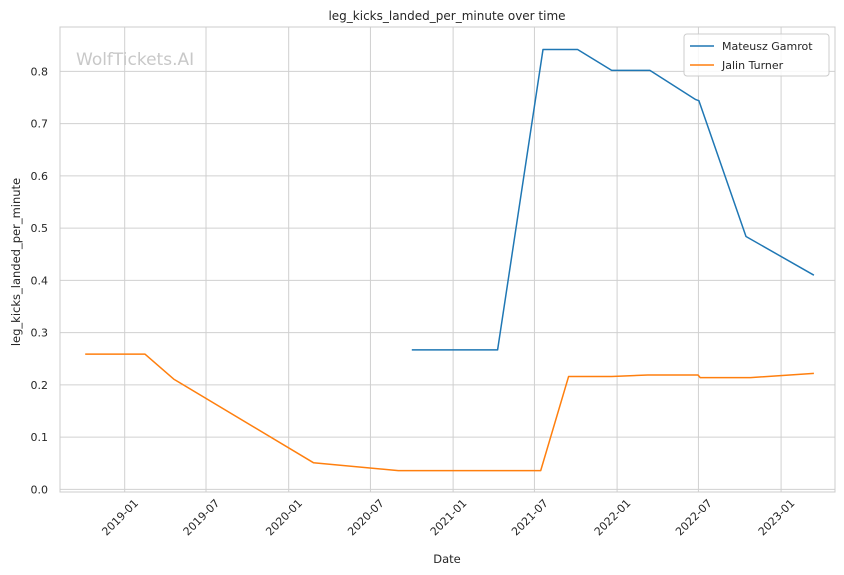 The height and width of the screenshot is (575, 844). I want to click on x-tick-label: 2022-07, so click(694, 518).